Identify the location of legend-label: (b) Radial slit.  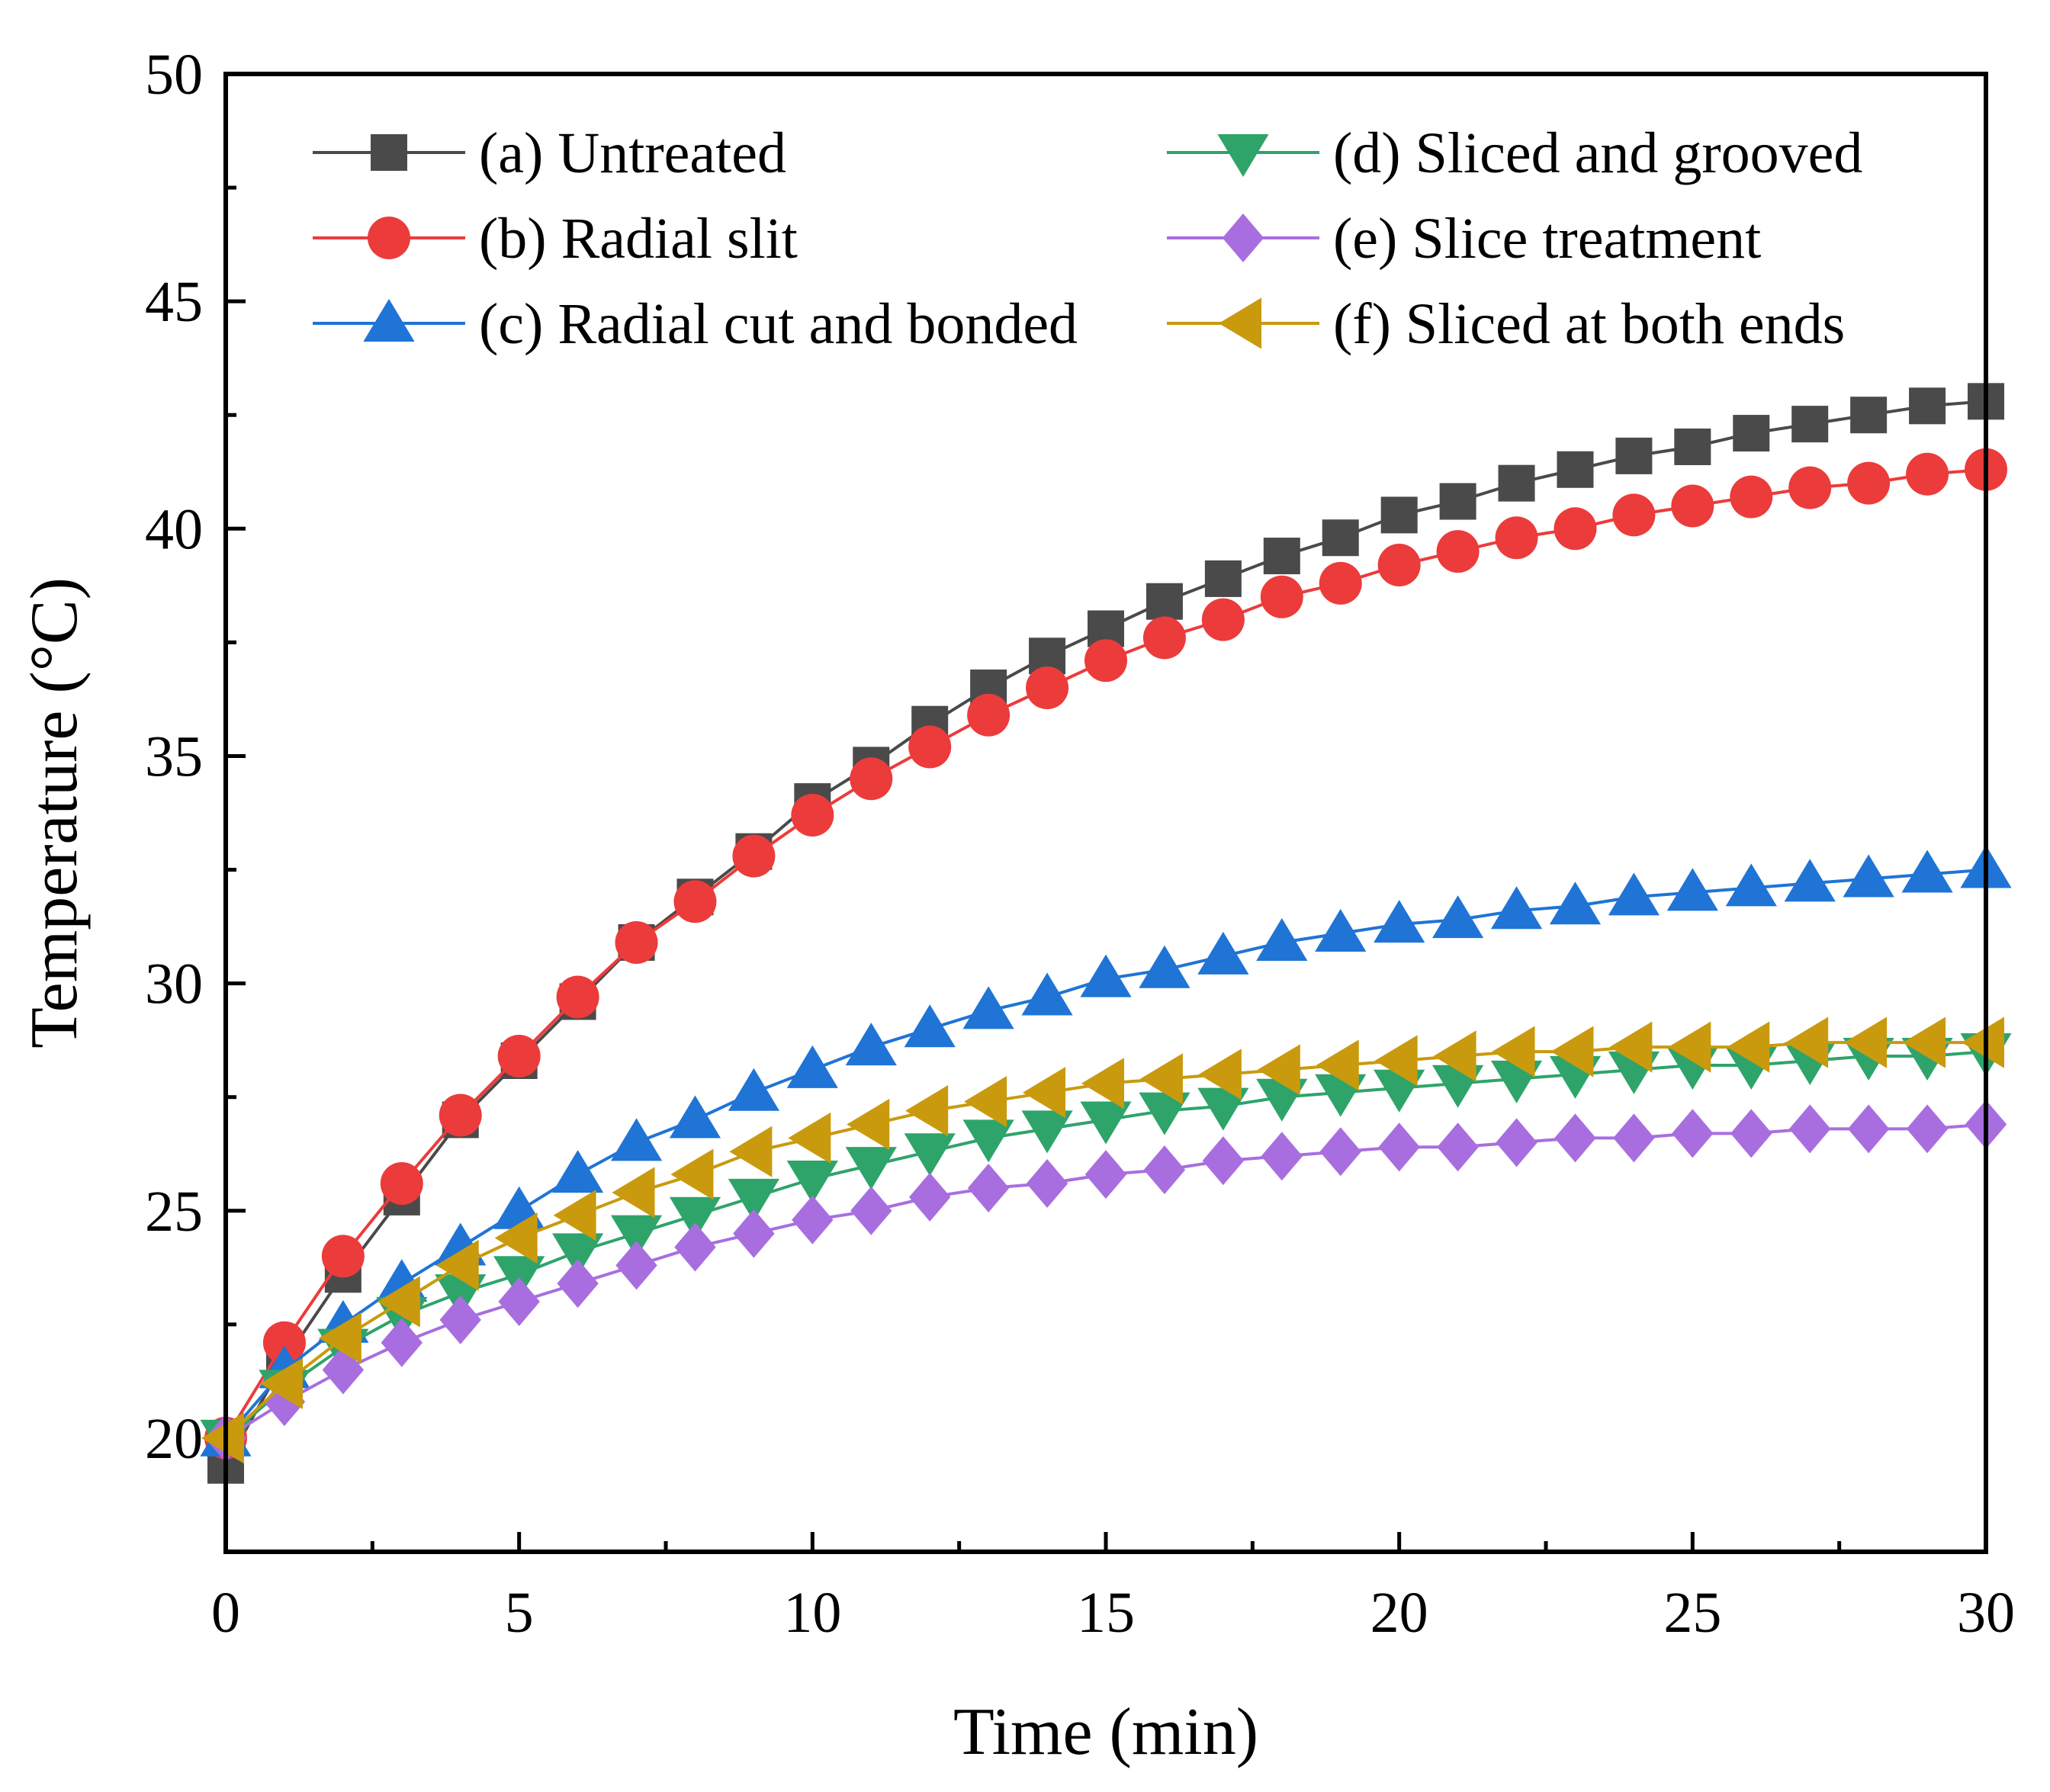
(638, 239).